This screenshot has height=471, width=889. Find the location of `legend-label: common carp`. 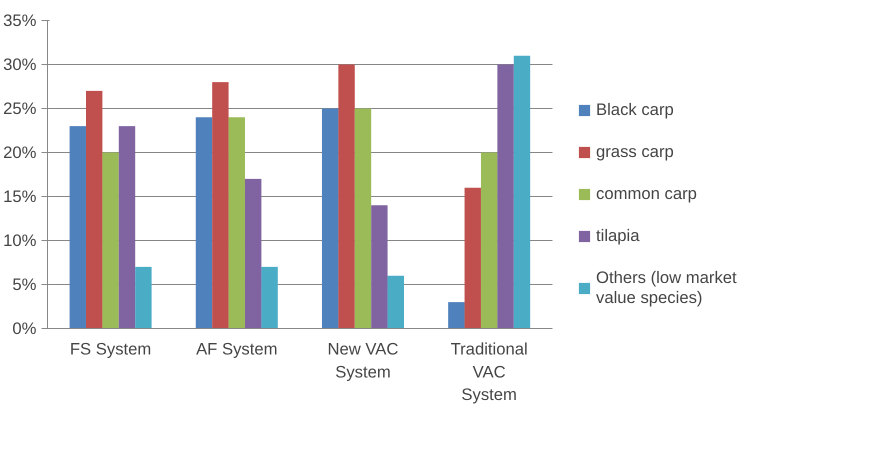

legend-label: common carp is located at coordinates (646, 194).